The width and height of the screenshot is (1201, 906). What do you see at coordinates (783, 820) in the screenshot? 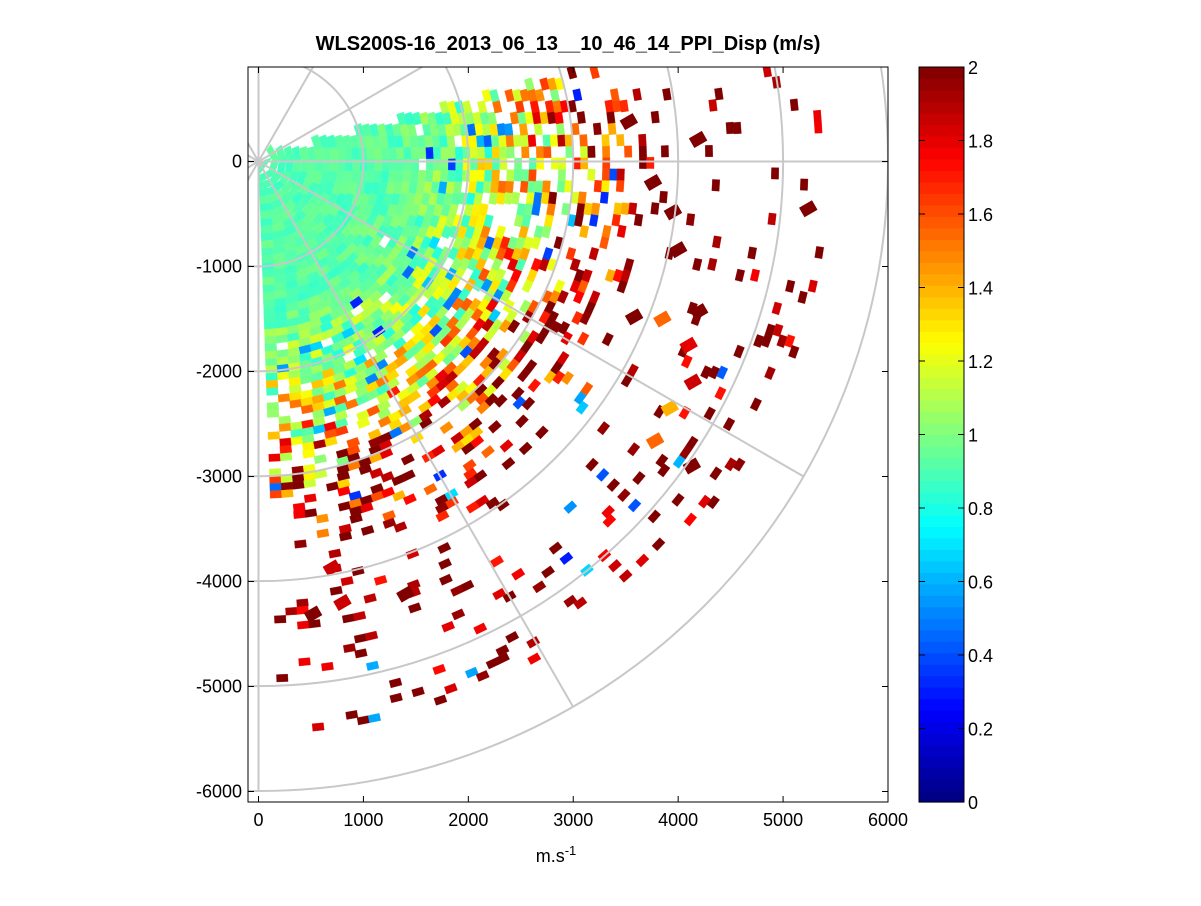
I see `x-tick-label: 5000` at bounding box center [783, 820].